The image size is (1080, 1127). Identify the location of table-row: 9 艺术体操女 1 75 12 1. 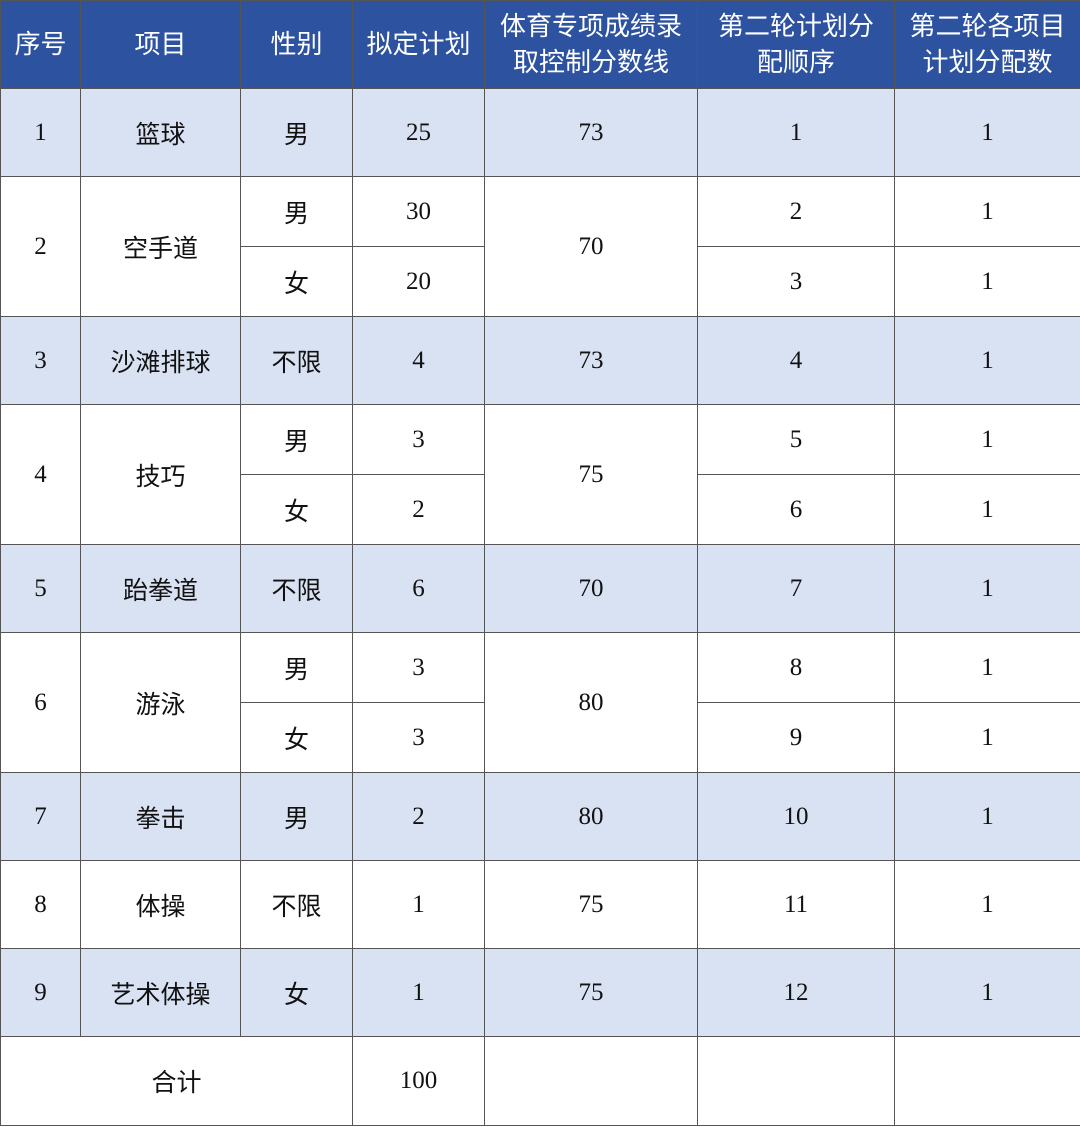
(540, 992).